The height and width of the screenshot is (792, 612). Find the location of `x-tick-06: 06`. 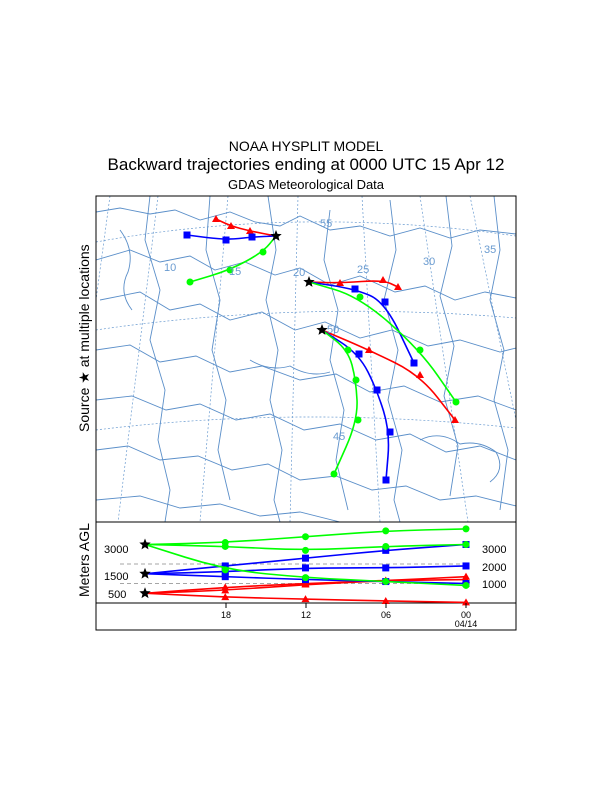

x-tick-06: 06 is located at coordinates (386, 615).